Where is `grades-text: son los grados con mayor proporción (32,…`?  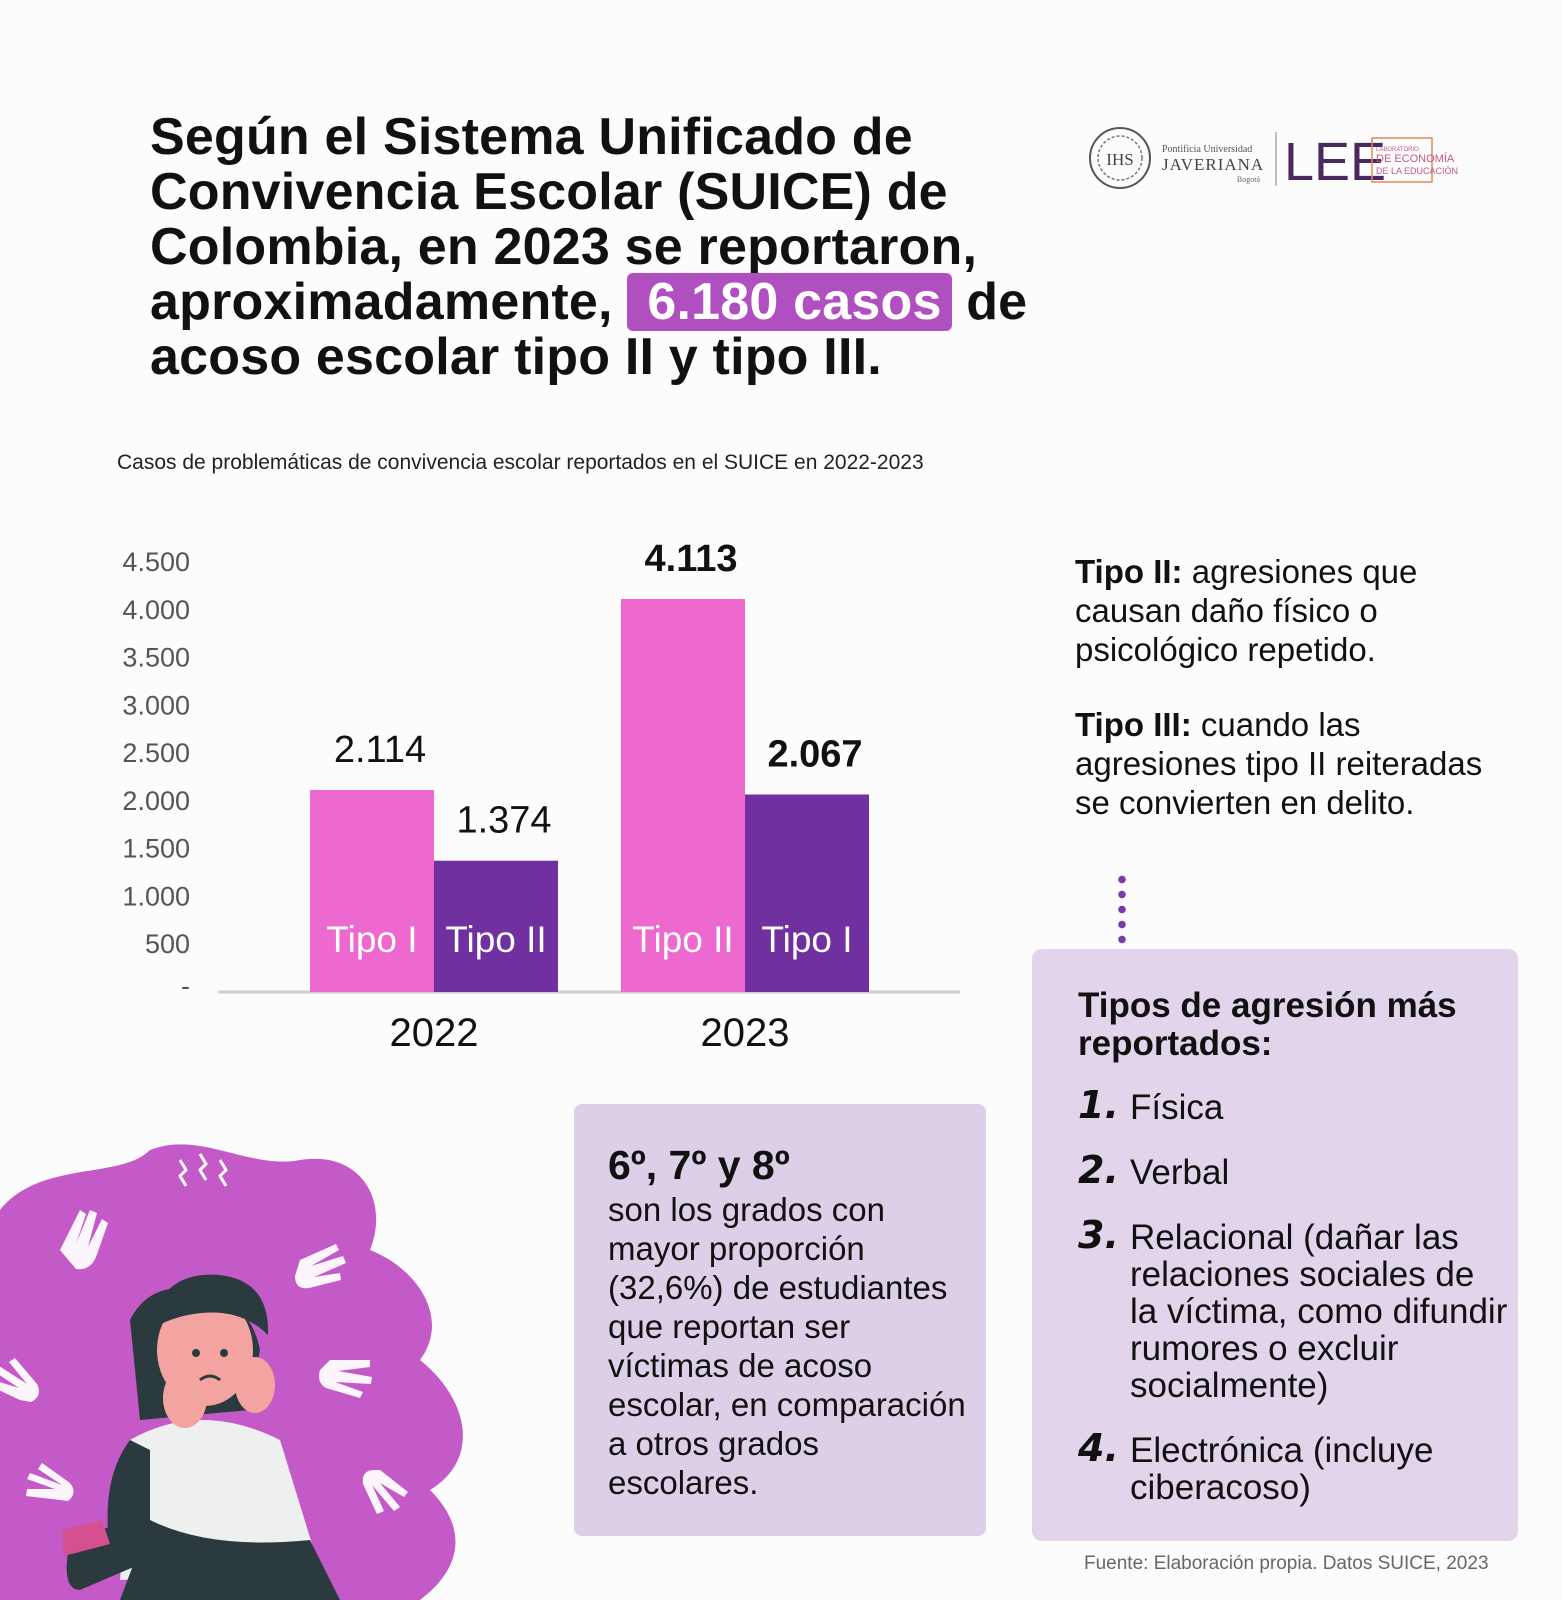
grades-text: son los grados con mayor proporción (32,… is located at coordinates (787, 1346).